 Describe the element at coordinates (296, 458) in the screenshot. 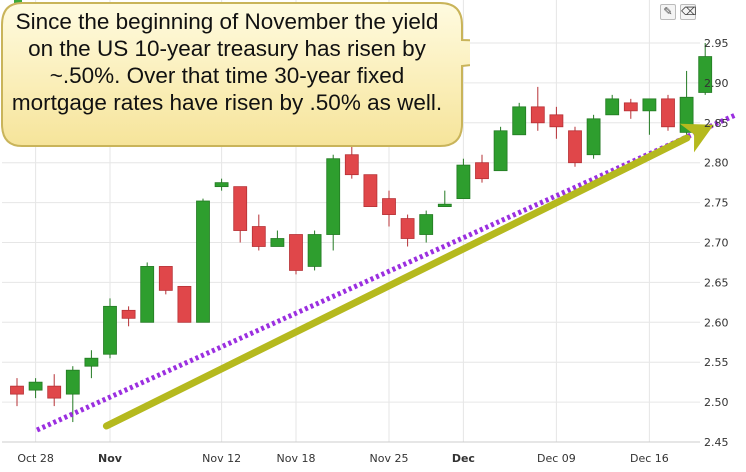

I see `x-tick-label: Nov 18` at that location.